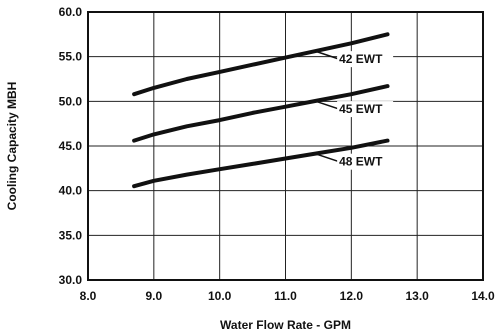 The height and width of the screenshot is (335, 499). What do you see at coordinates (361, 59) in the screenshot?
I see `series-label: 42 EWT` at bounding box center [361, 59].